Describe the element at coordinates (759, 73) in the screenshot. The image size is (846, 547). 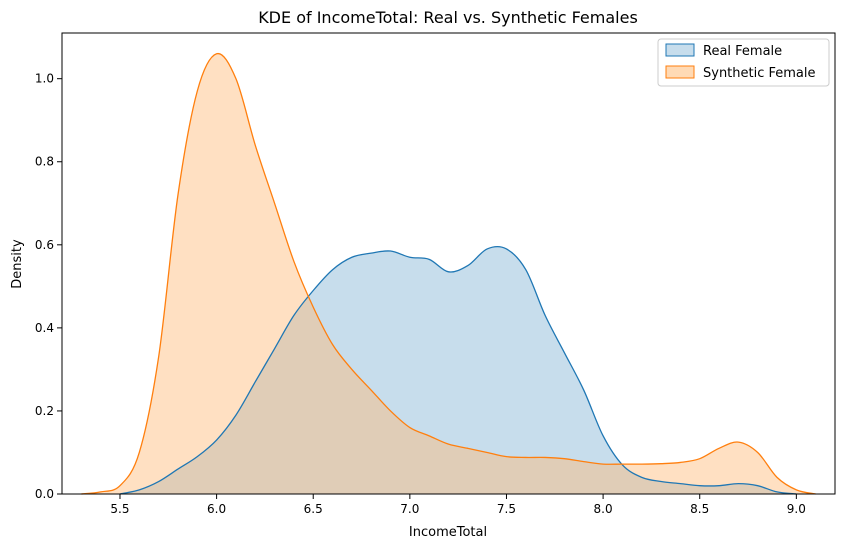
I see `legend-label-synthetic: Synthetic Female` at that location.